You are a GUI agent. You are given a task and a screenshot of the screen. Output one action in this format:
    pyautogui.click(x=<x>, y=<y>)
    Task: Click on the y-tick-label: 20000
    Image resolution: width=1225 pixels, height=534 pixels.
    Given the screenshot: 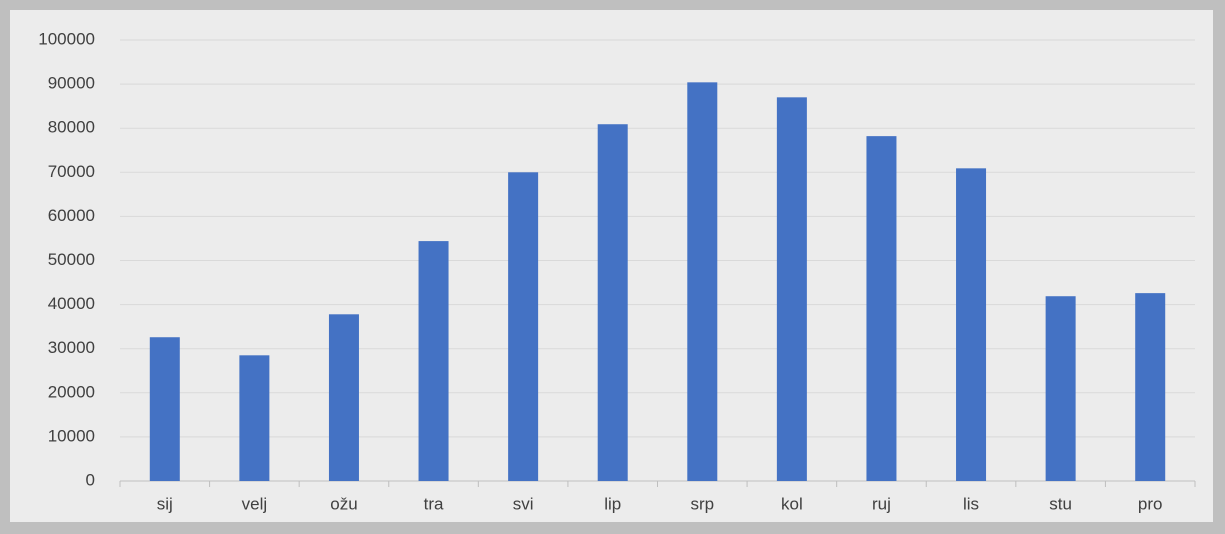 What is the action you would take?
    pyautogui.click(x=71, y=391)
    